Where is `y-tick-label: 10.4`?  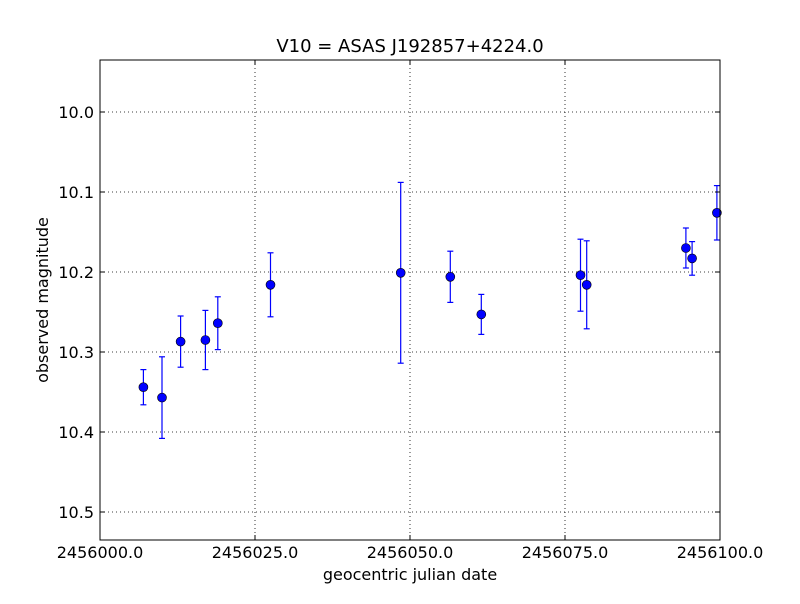 y-tick-label: 10.4 is located at coordinates (76, 432).